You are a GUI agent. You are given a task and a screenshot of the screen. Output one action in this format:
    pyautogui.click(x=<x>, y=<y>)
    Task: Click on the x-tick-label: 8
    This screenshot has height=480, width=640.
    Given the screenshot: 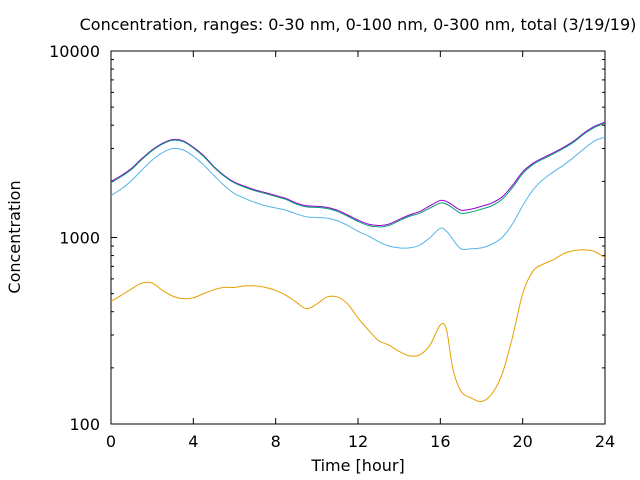 What is the action you would take?
    pyautogui.click(x=276, y=441)
    